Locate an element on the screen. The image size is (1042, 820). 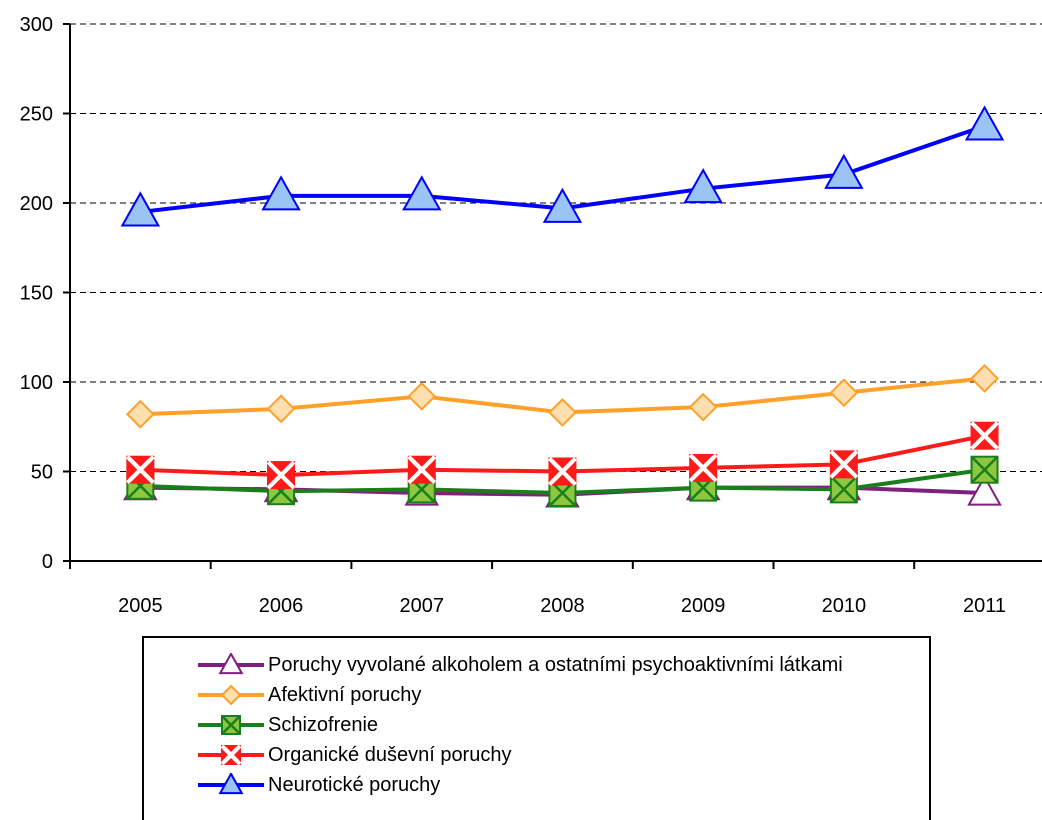
legend-label: Schizofrenie is located at coordinates (323, 724).